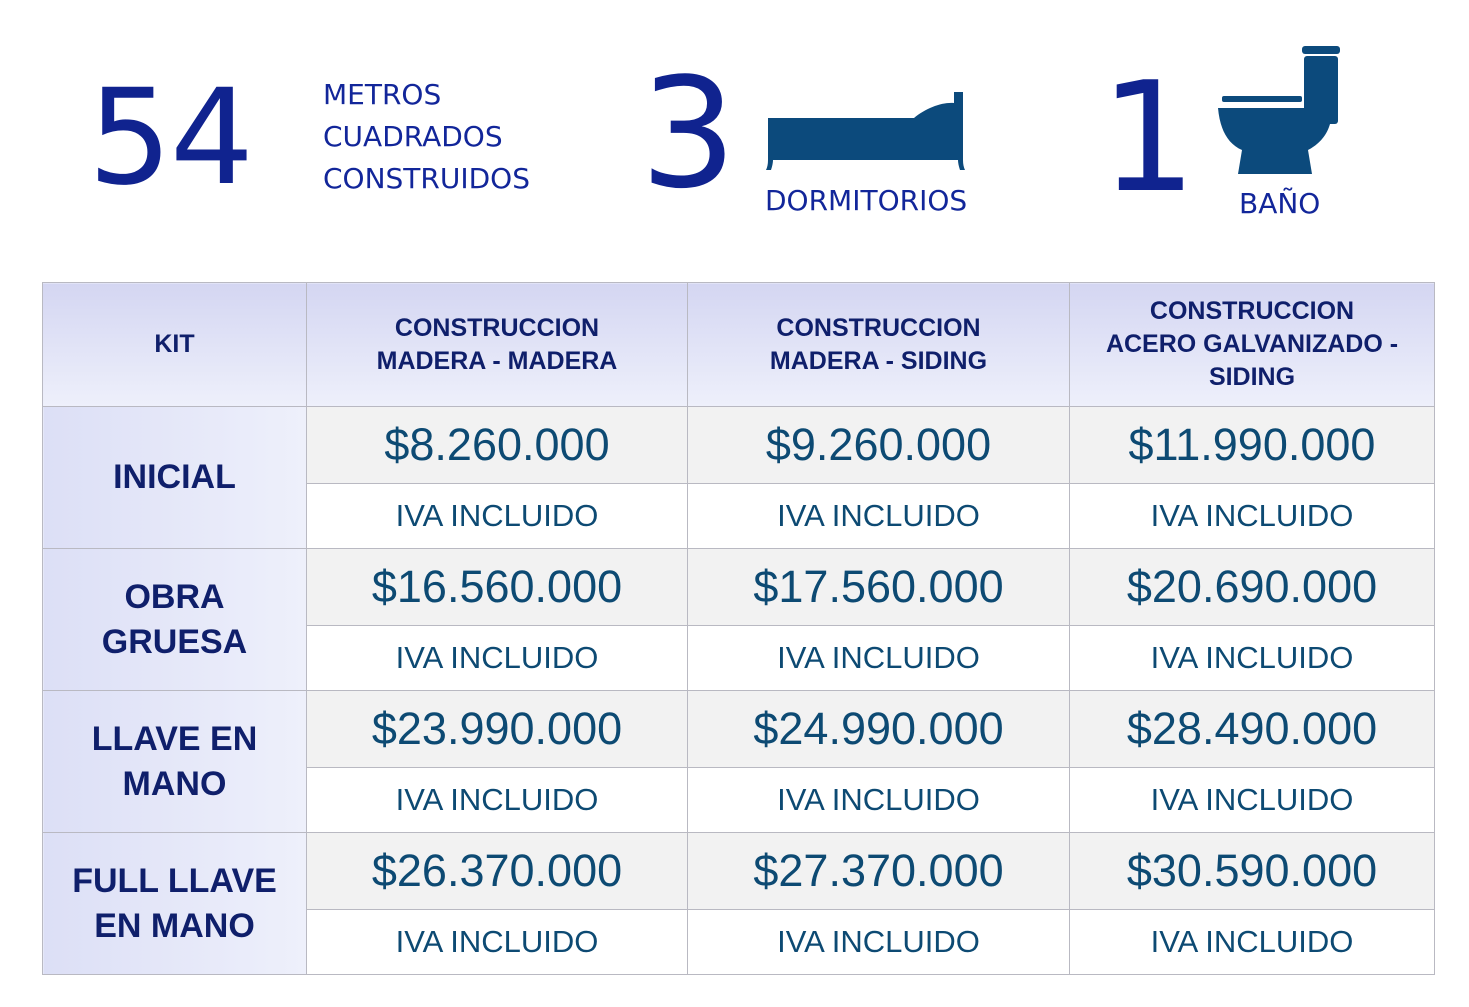  Describe the element at coordinates (1252, 377) in the screenshot. I see `header-line: SIDING` at that location.